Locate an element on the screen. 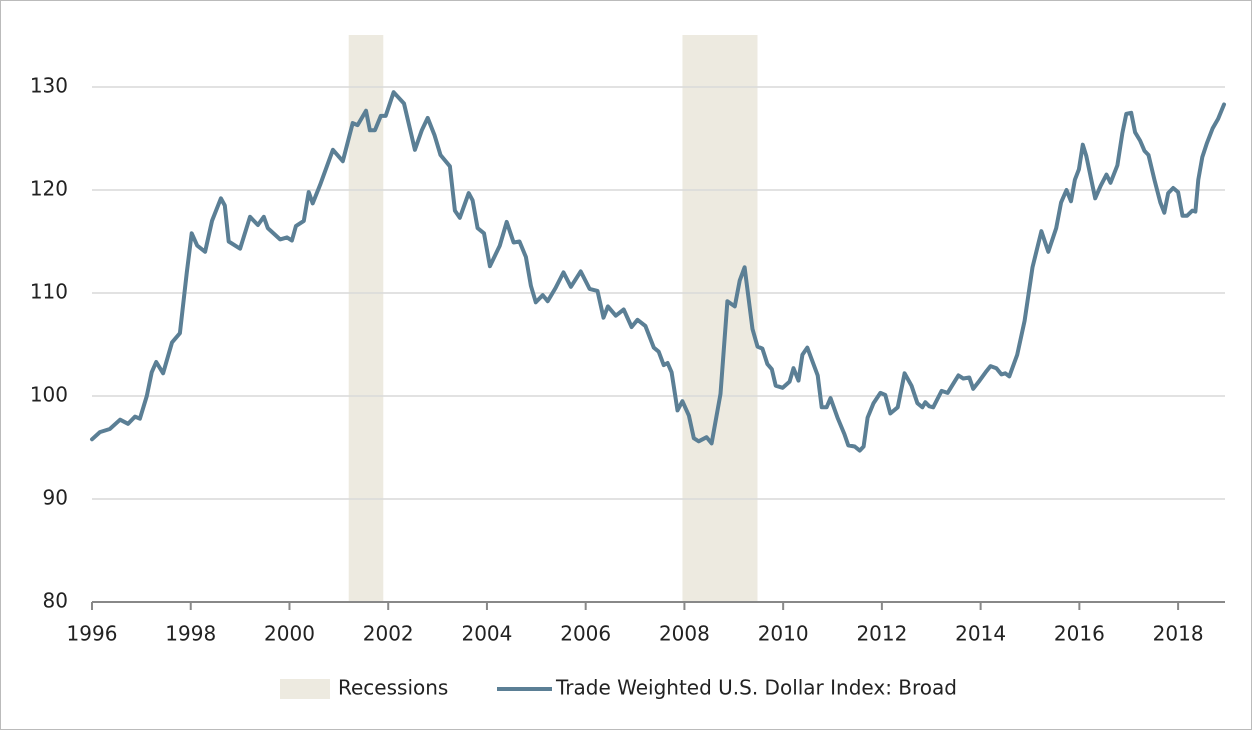 The height and width of the screenshot is (734, 1252). x-tick-label: 2006 is located at coordinates (585, 634).